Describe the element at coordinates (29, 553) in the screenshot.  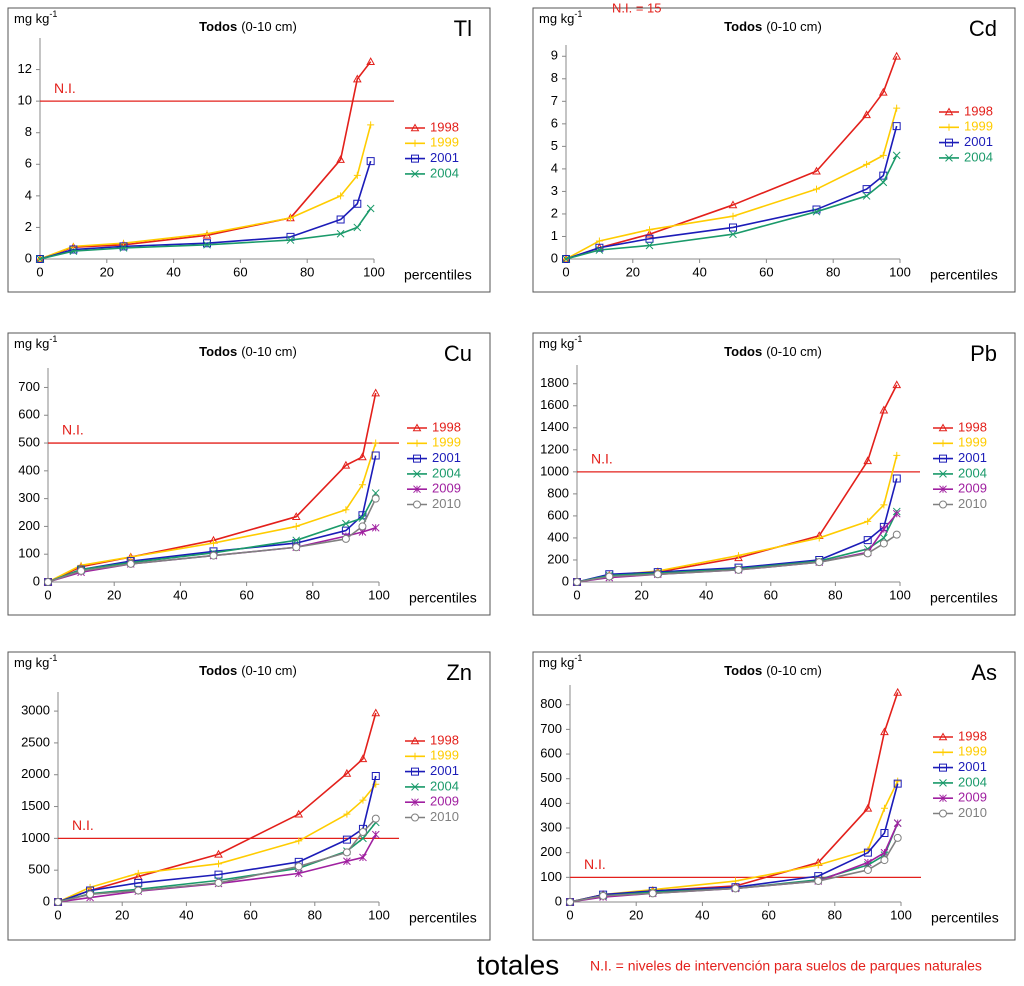
I see `y-tick-label: 100` at that location.